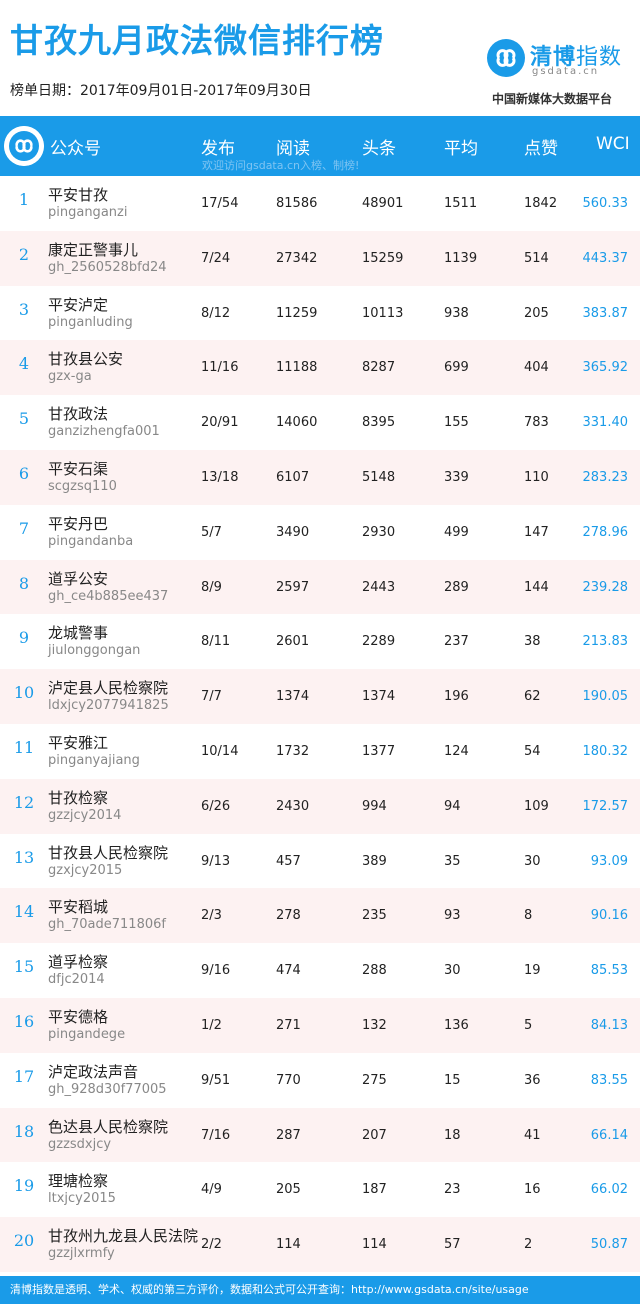 The image size is (640, 1304). Describe the element at coordinates (320, 1025) in the screenshot. I see `table-row: 16 平安德格 pingandege 1/2 271 132 136 5 84.13` at that location.